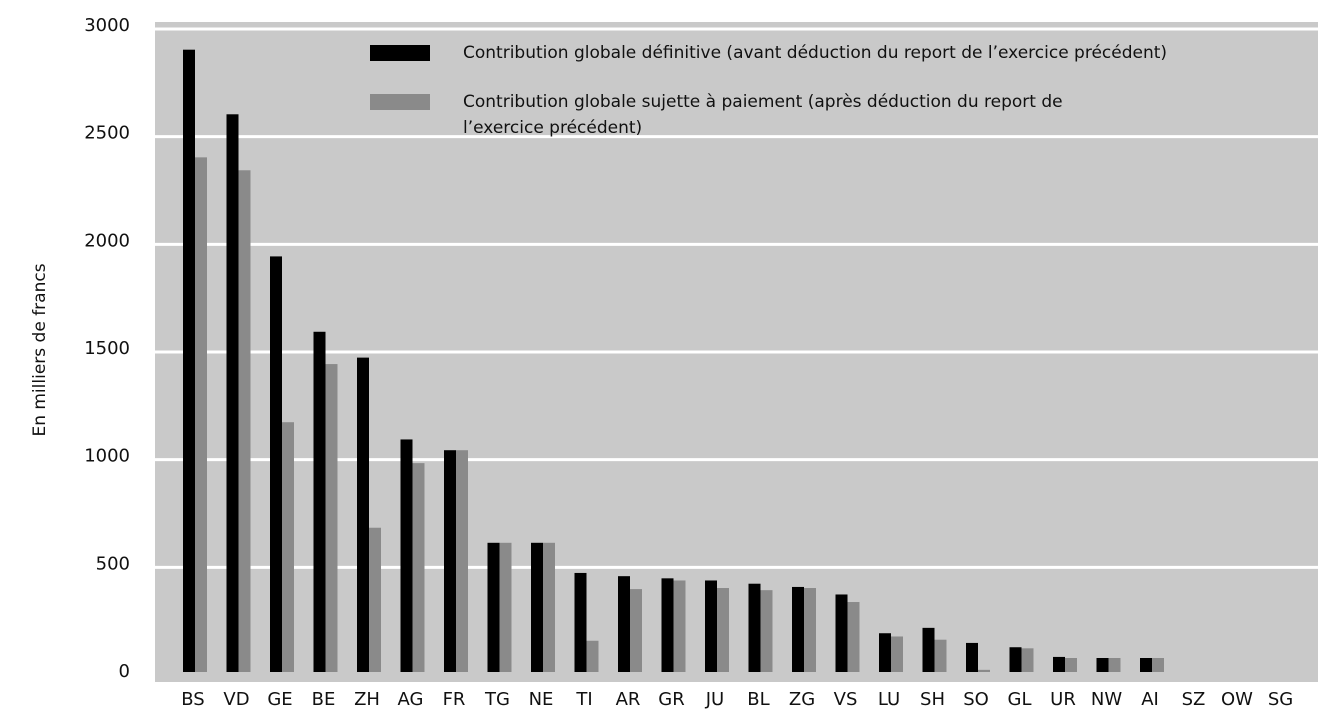  What do you see at coordinates (1063, 699) in the screenshot?
I see `x-tick-label: UR` at bounding box center [1063, 699].